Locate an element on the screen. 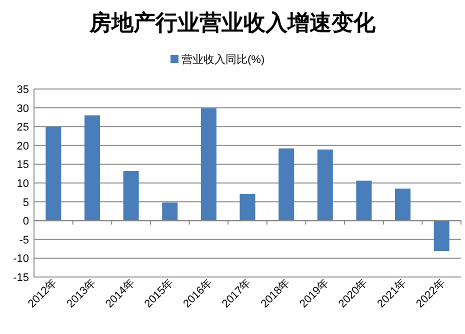  y-tick-label: 30 is located at coordinates (22, 108).